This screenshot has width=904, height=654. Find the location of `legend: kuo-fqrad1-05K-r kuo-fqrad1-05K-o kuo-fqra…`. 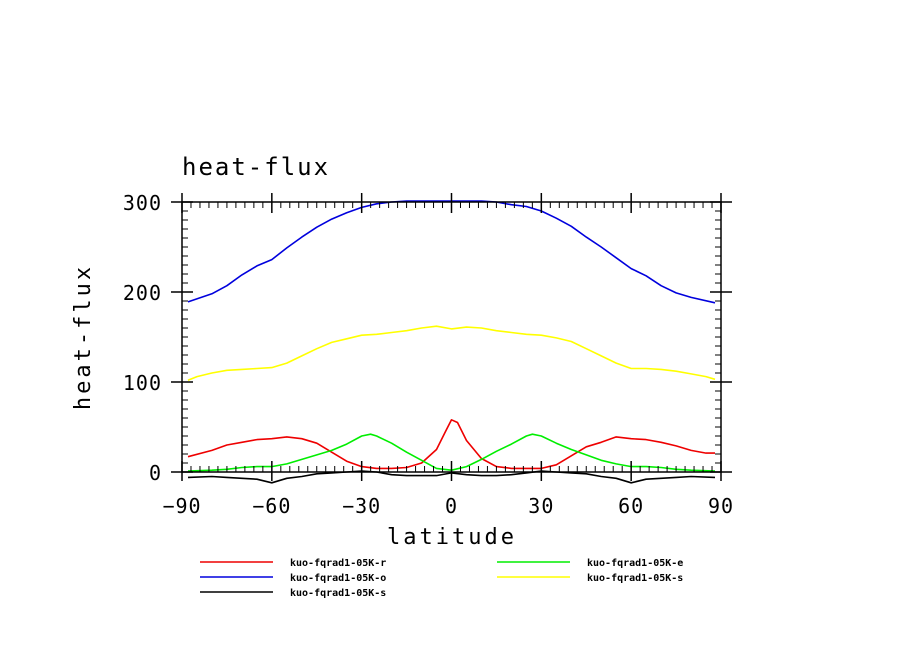

legend: kuo-fqrad1-05K-r kuo-fqrad1-05K-o kuo-fqra… is located at coordinates (441, 578).